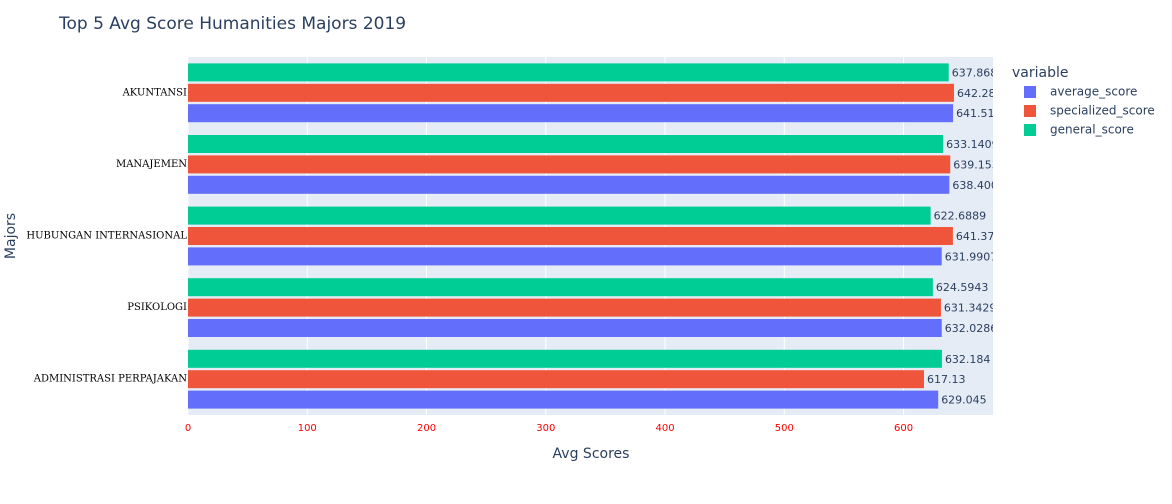 This screenshot has height=504, width=1172. Describe the element at coordinates (971, 256) in the screenshot. I see `value-label: 631.9907` at that location.